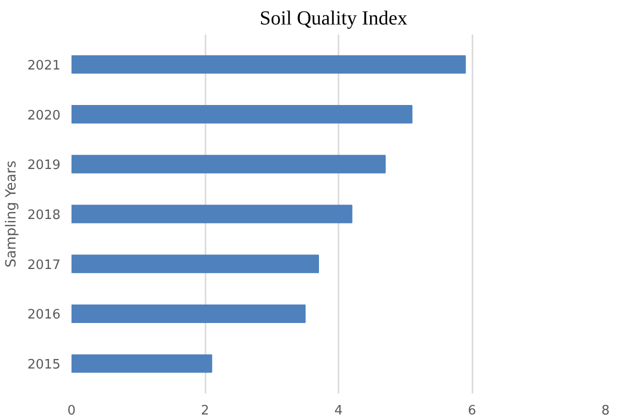 The image size is (637, 419). What do you see at coordinates (44, 215) in the screenshot?
I see `y-tick-label: 2018` at bounding box center [44, 215].